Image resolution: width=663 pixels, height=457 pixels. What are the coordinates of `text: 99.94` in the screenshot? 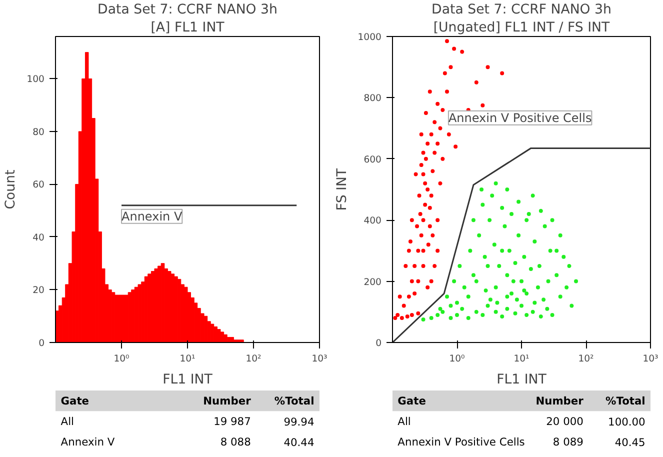 It's located at (299, 422).